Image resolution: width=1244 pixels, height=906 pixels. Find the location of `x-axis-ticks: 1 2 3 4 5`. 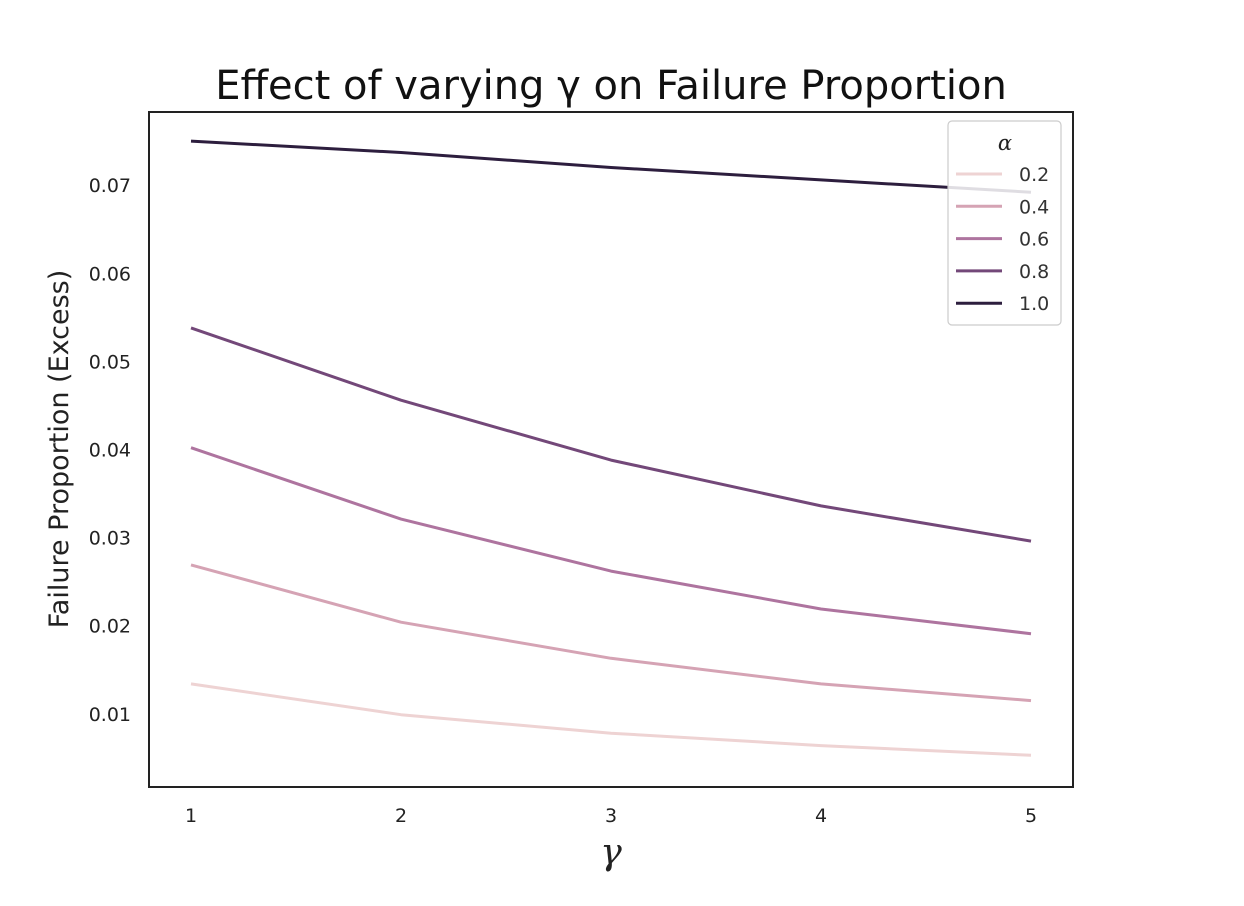

x-axis-ticks: 1 2 3 4 5 is located at coordinates (611, 816).